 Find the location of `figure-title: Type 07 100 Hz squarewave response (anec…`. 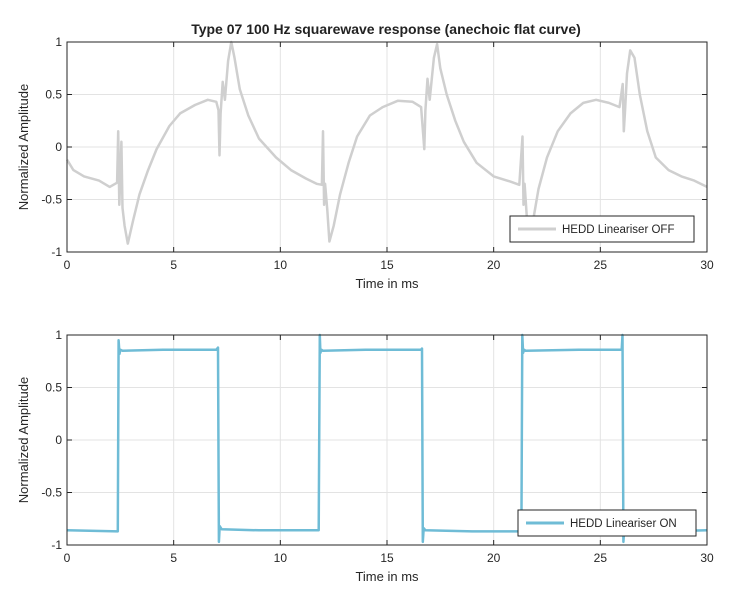

figure-title: Type 07 100 Hz squarewave response (anec… is located at coordinates (386, 29).